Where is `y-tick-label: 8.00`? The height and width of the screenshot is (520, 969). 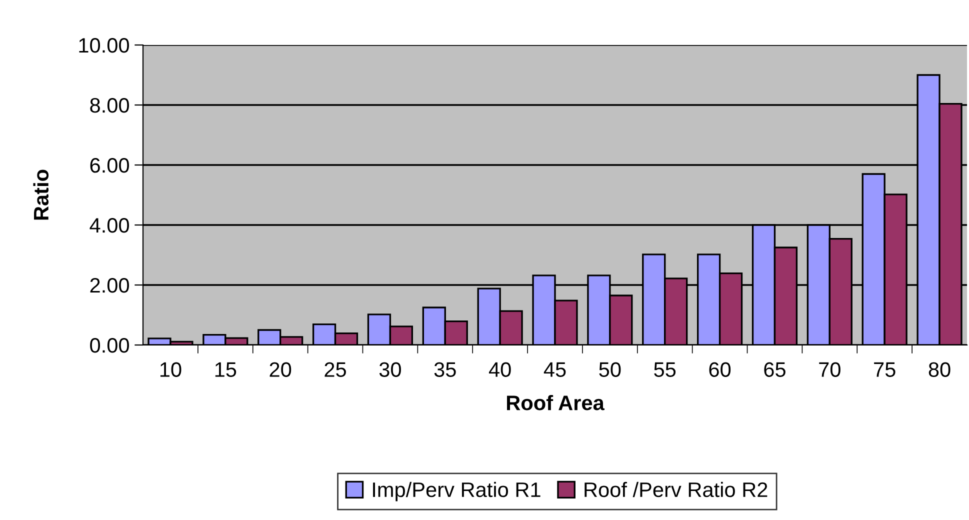
y-tick-label: 8.00 is located at coordinates (109, 105).